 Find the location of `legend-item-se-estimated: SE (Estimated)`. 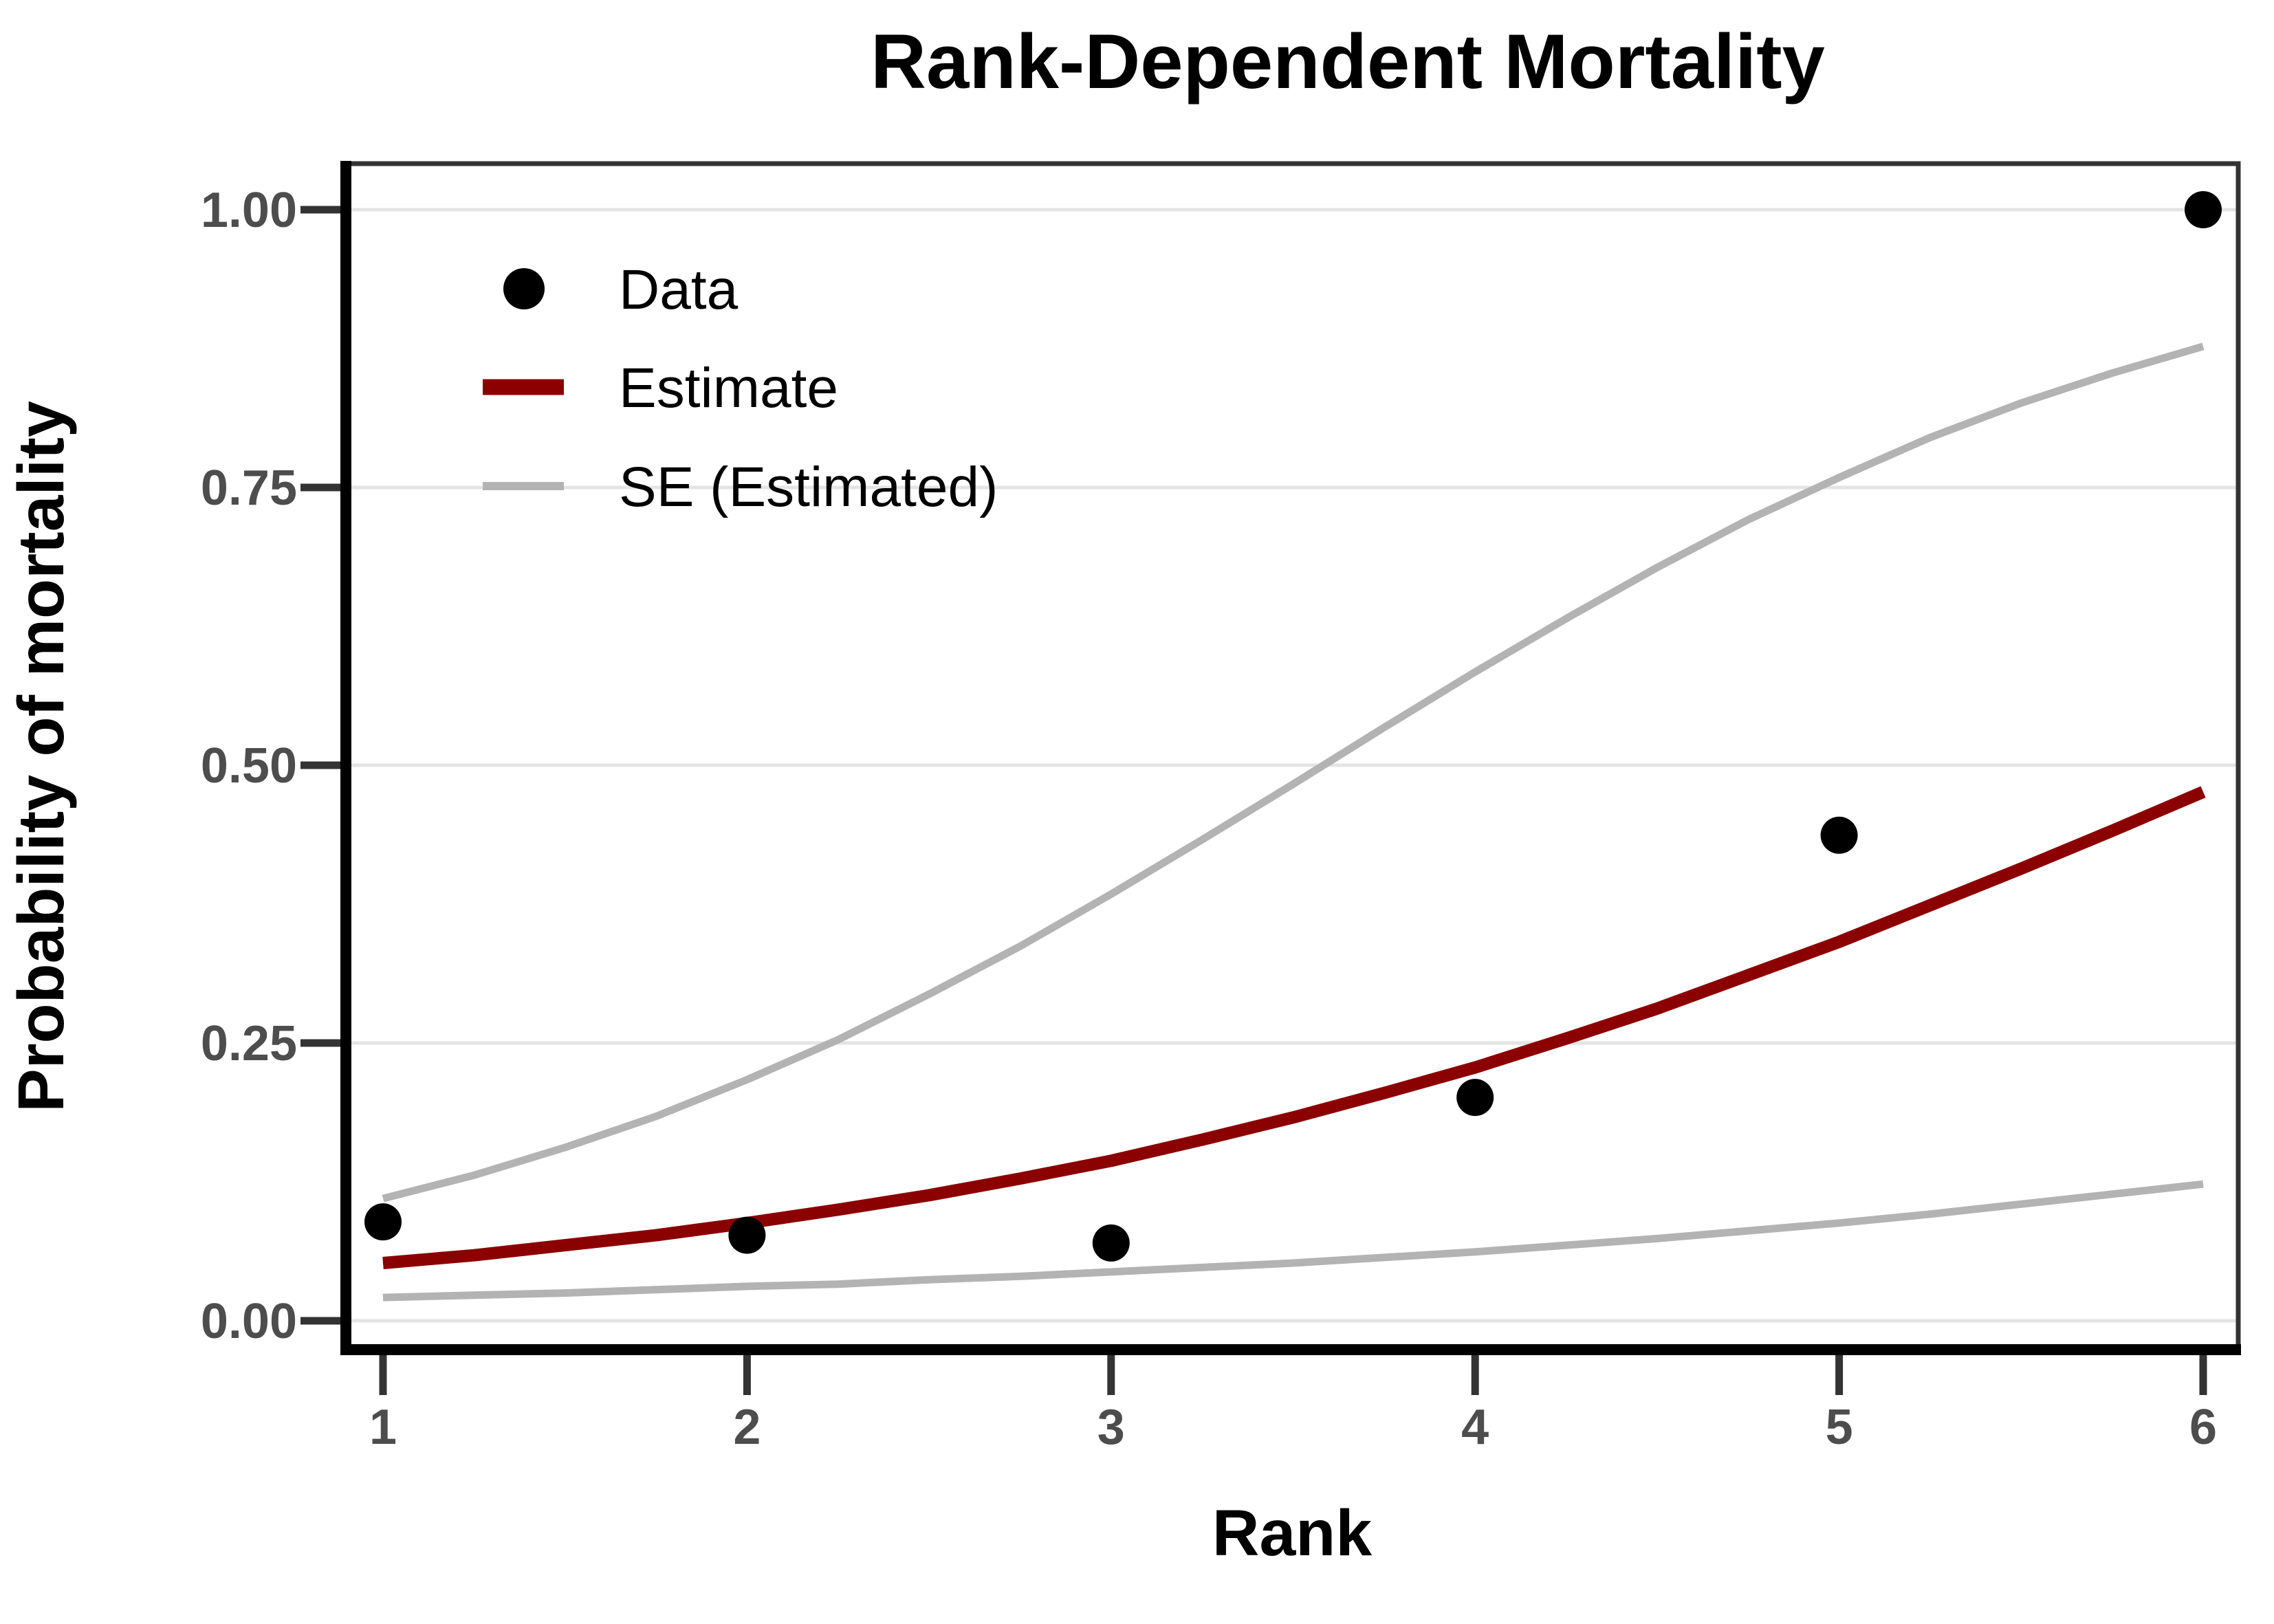

legend-item-se-estimated: SE (Estimated) is located at coordinates (740, 487).